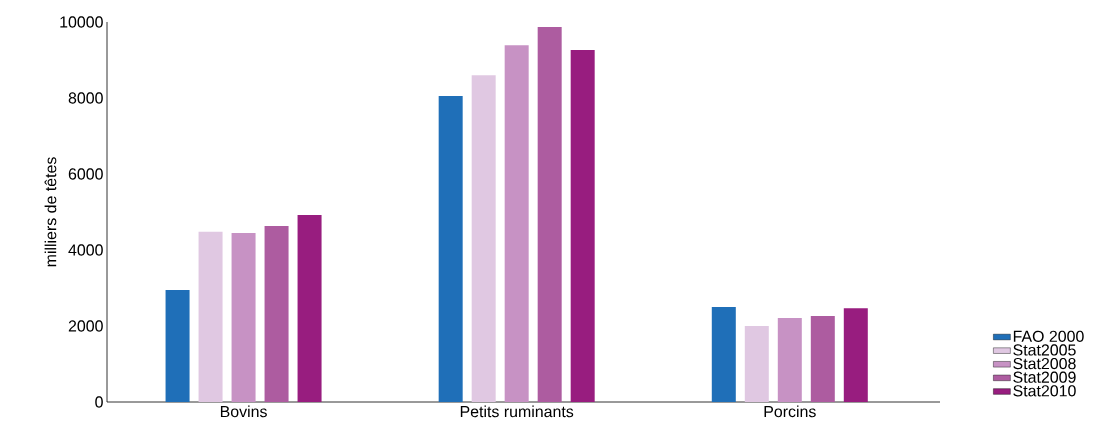 The image size is (1114, 436). I want to click on y-tick-label: 8000, so click(85, 98).